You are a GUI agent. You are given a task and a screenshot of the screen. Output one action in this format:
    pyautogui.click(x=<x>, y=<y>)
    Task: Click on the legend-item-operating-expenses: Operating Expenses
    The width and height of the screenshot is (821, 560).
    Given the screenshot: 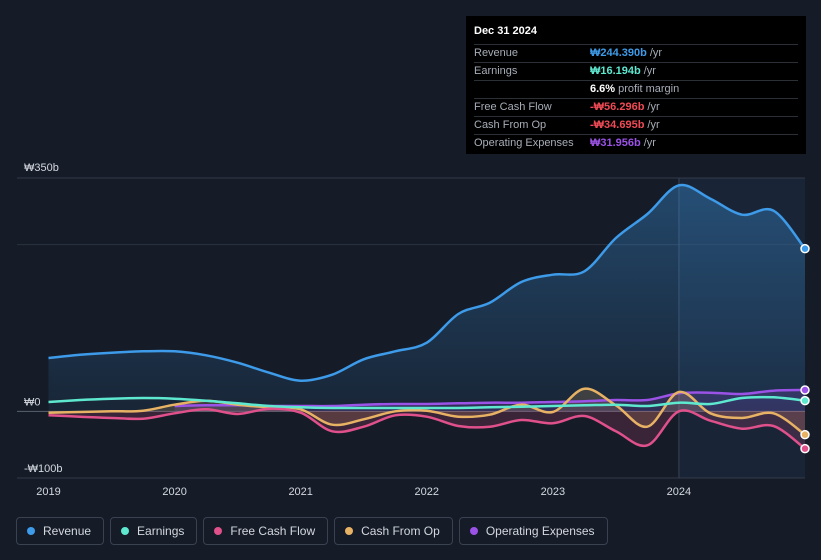 What is the action you would take?
    pyautogui.click(x=533, y=531)
    